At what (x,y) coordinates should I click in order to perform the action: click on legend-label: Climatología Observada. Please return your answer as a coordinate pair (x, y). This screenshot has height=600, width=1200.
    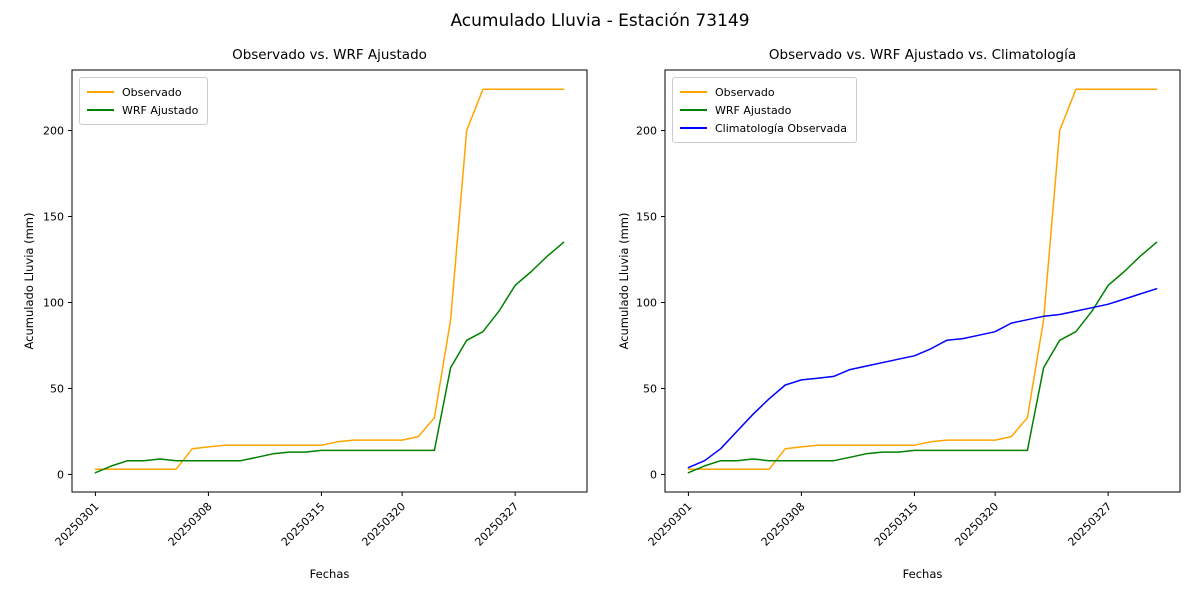
    Looking at the image, I should click on (781, 128).